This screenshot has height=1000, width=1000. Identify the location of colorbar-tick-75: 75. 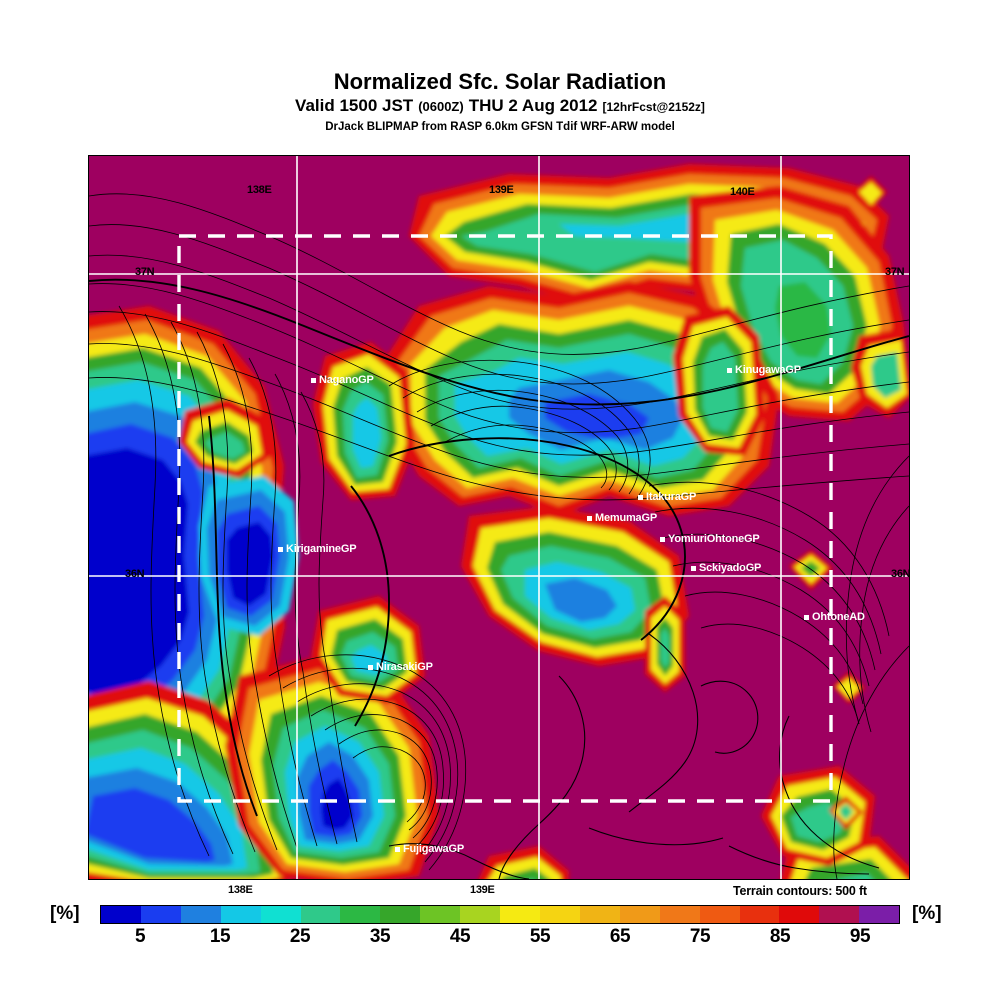
(700, 936).